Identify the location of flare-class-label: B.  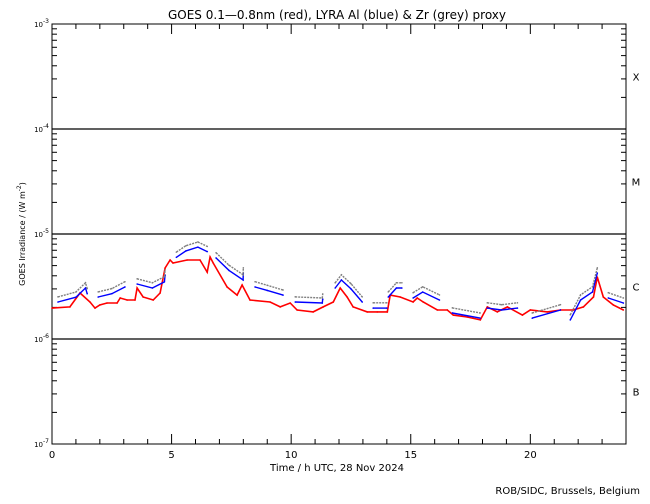
(636, 393).